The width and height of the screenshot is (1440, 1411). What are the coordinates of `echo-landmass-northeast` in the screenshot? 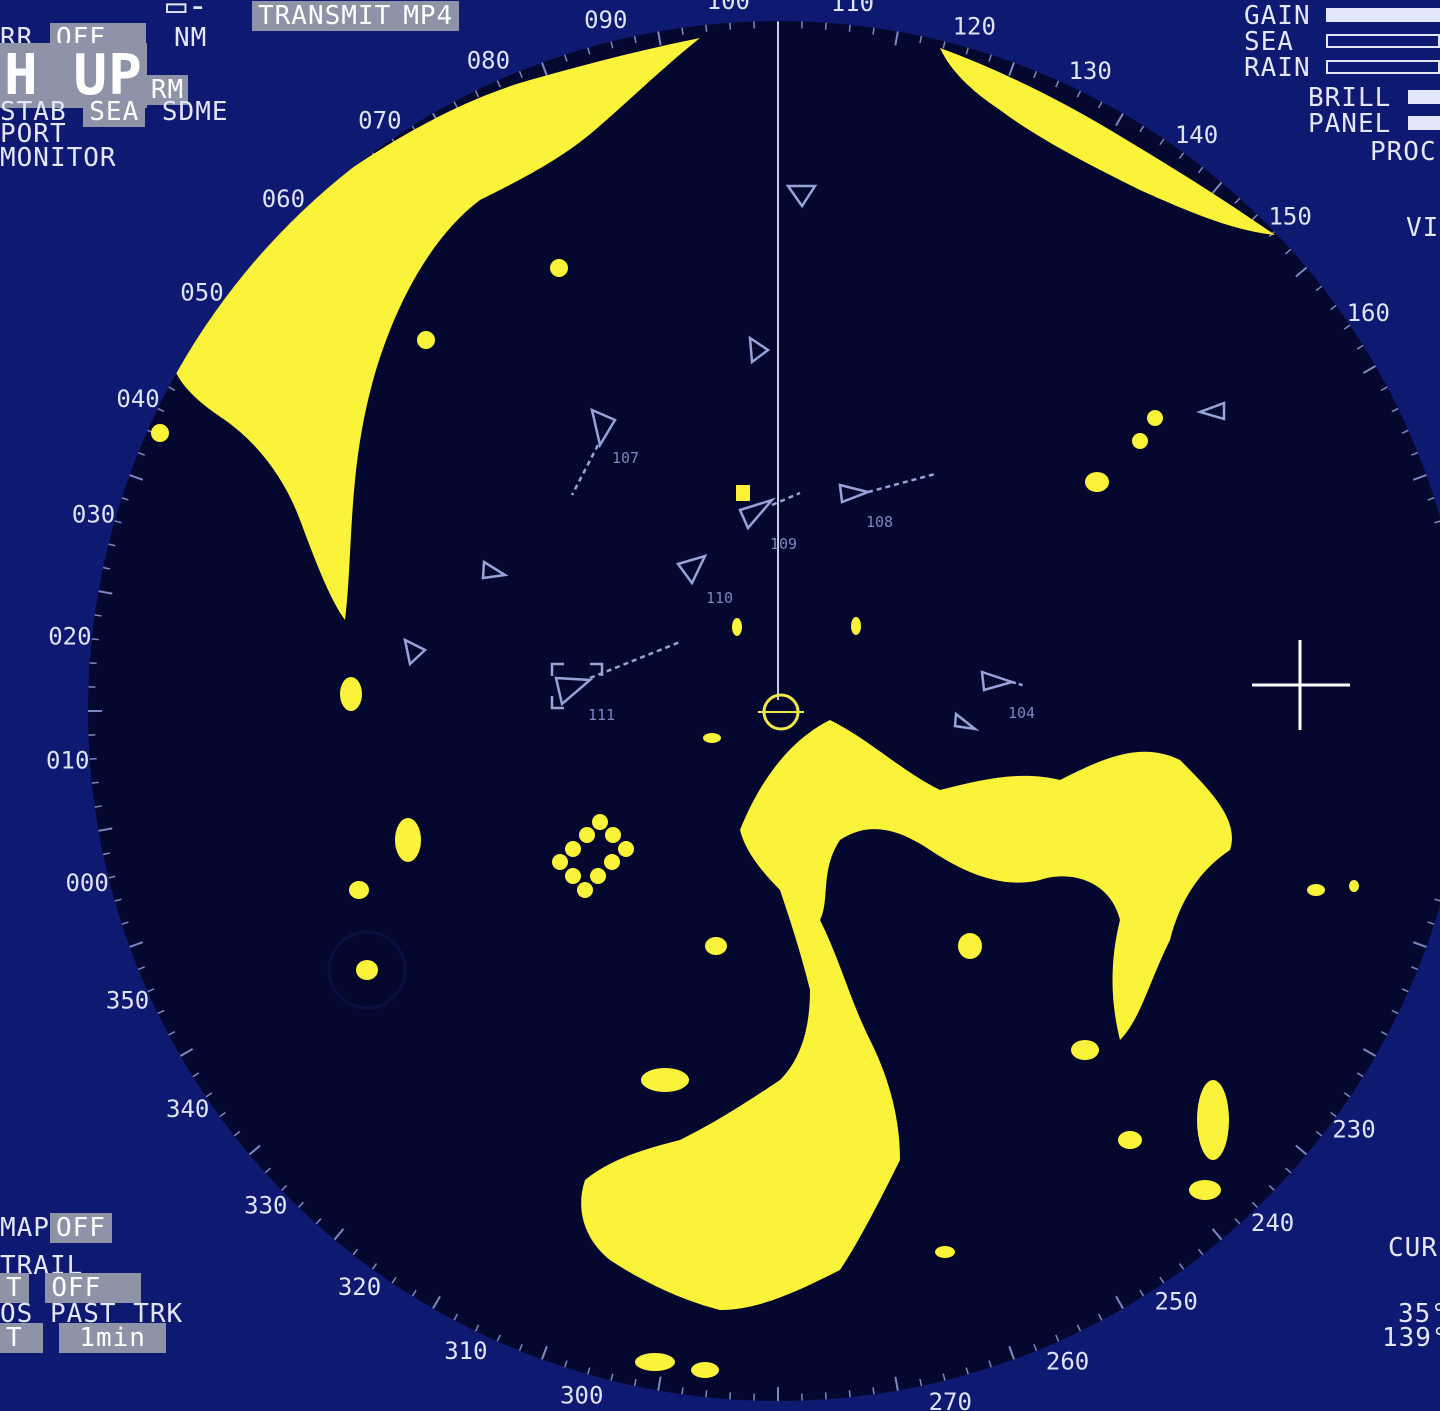 It's located at (1107, 141).